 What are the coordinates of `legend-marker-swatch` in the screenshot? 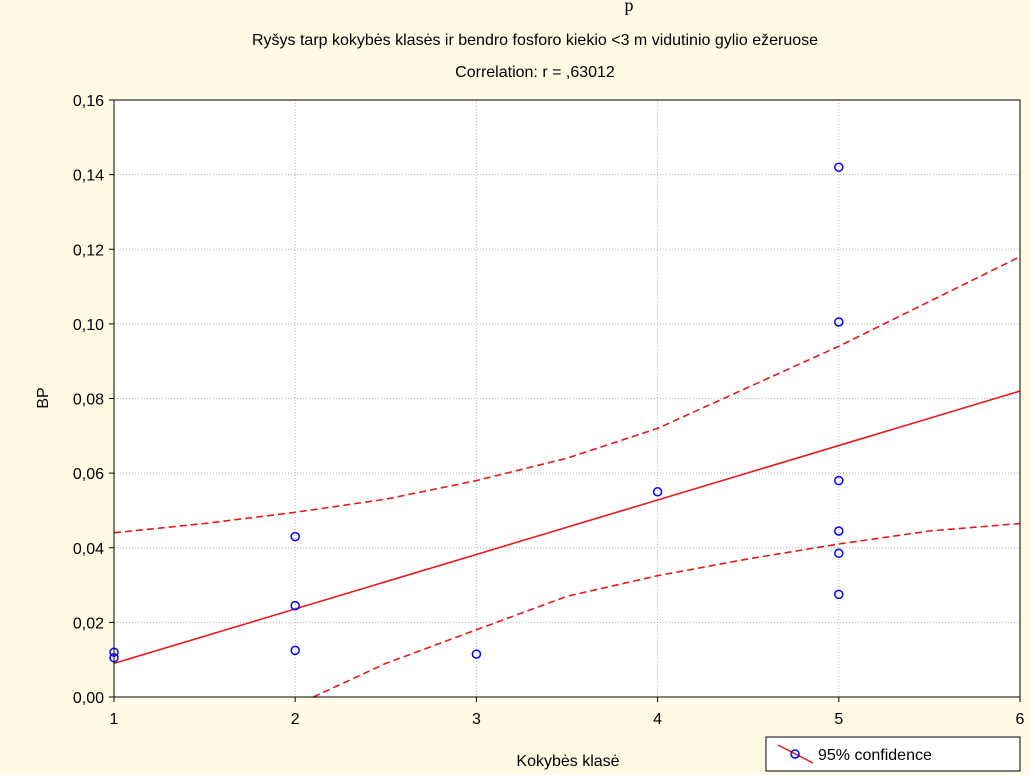 It's located at (795, 754).